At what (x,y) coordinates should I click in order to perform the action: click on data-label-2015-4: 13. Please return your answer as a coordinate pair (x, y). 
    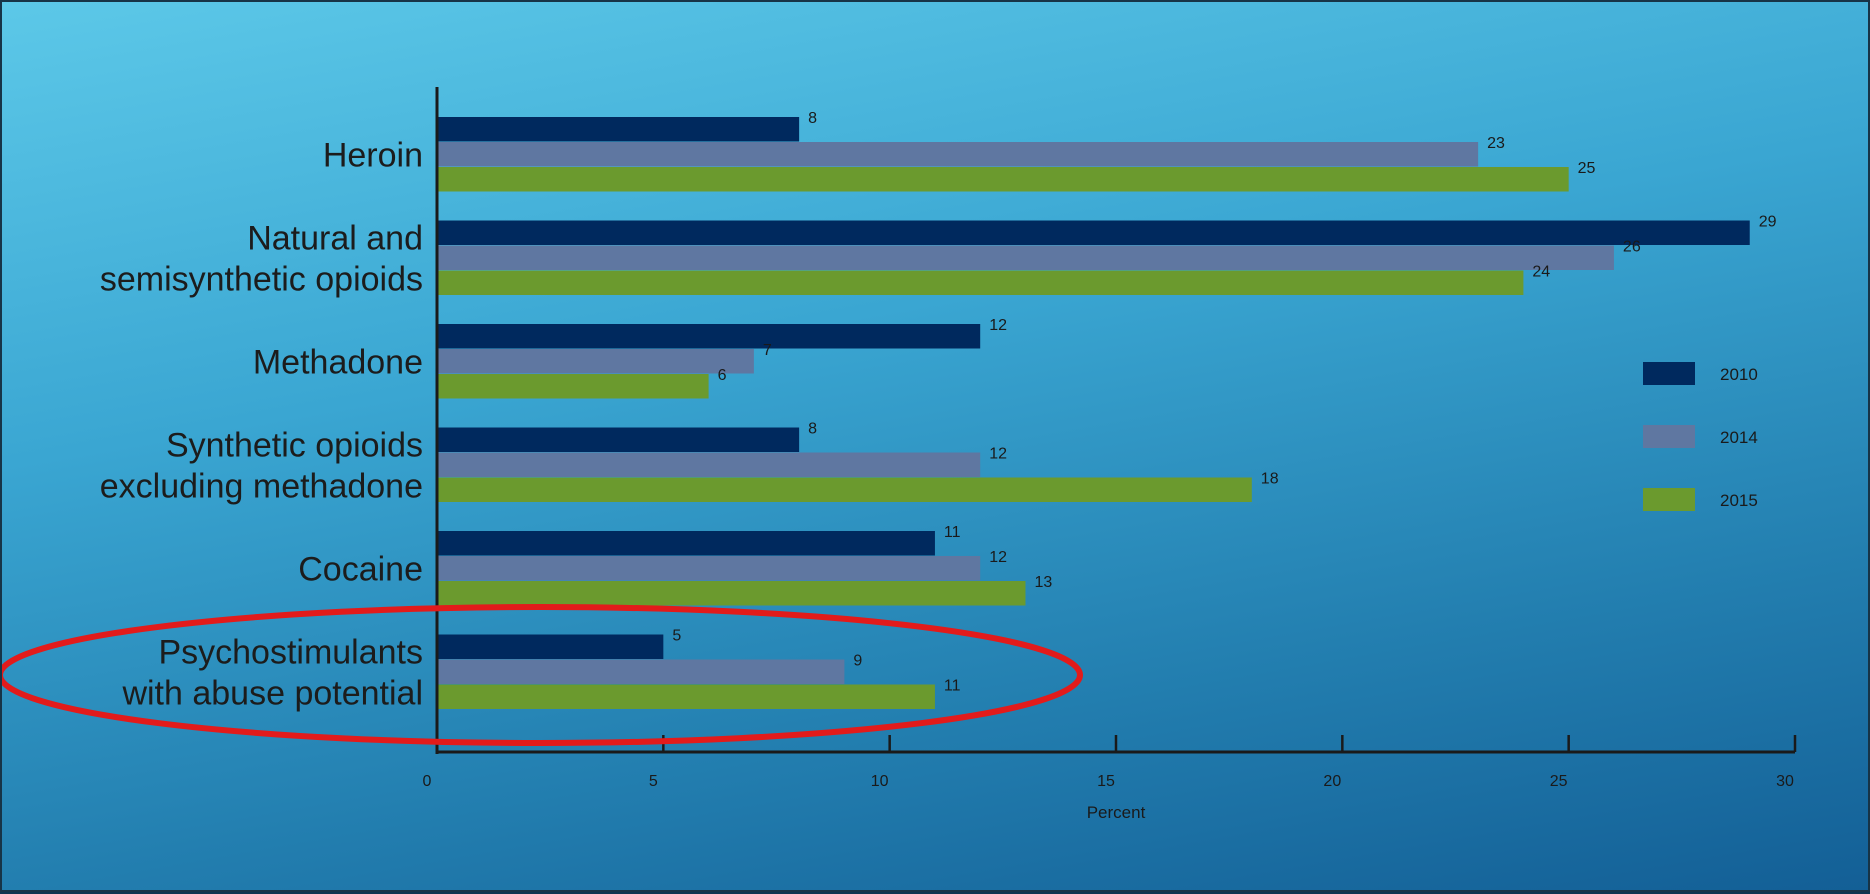
    Looking at the image, I should click on (1043, 582).